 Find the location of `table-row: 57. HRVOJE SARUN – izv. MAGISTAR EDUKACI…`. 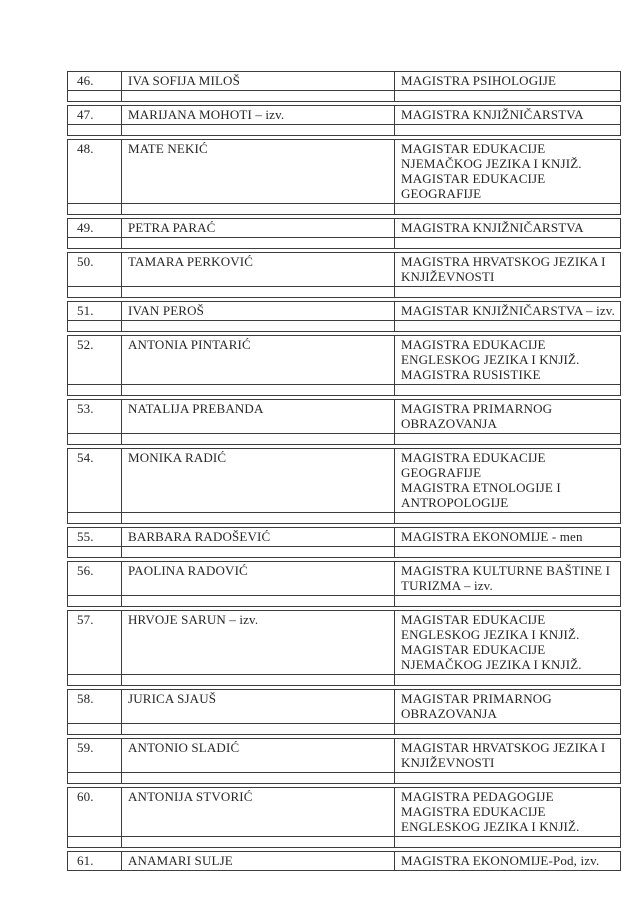

table-row: 57. HRVOJE SARUN – izv. MAGISTAR EDUKACI… is located at coordinates (344, 642).